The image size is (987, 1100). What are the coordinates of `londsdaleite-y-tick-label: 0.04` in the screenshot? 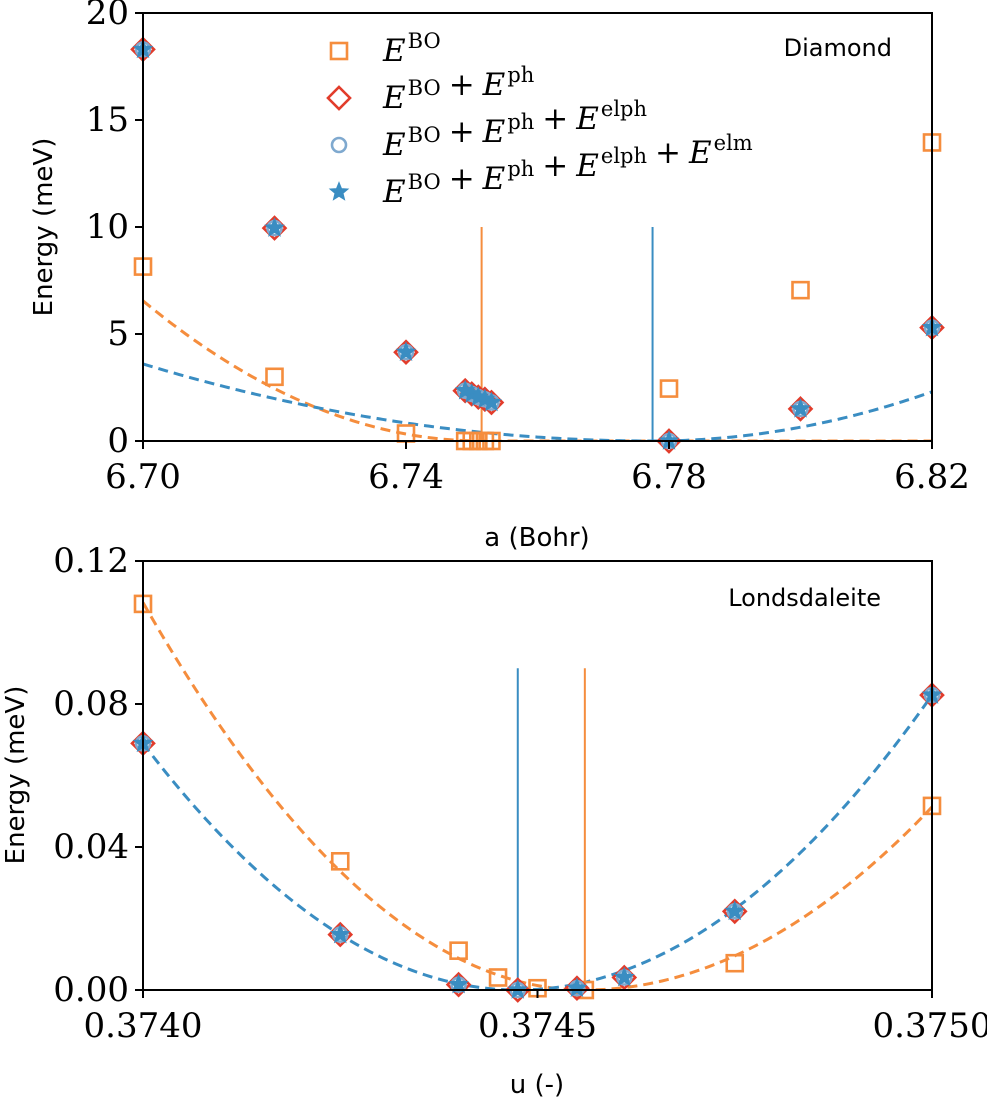 It's located at (91, 847).